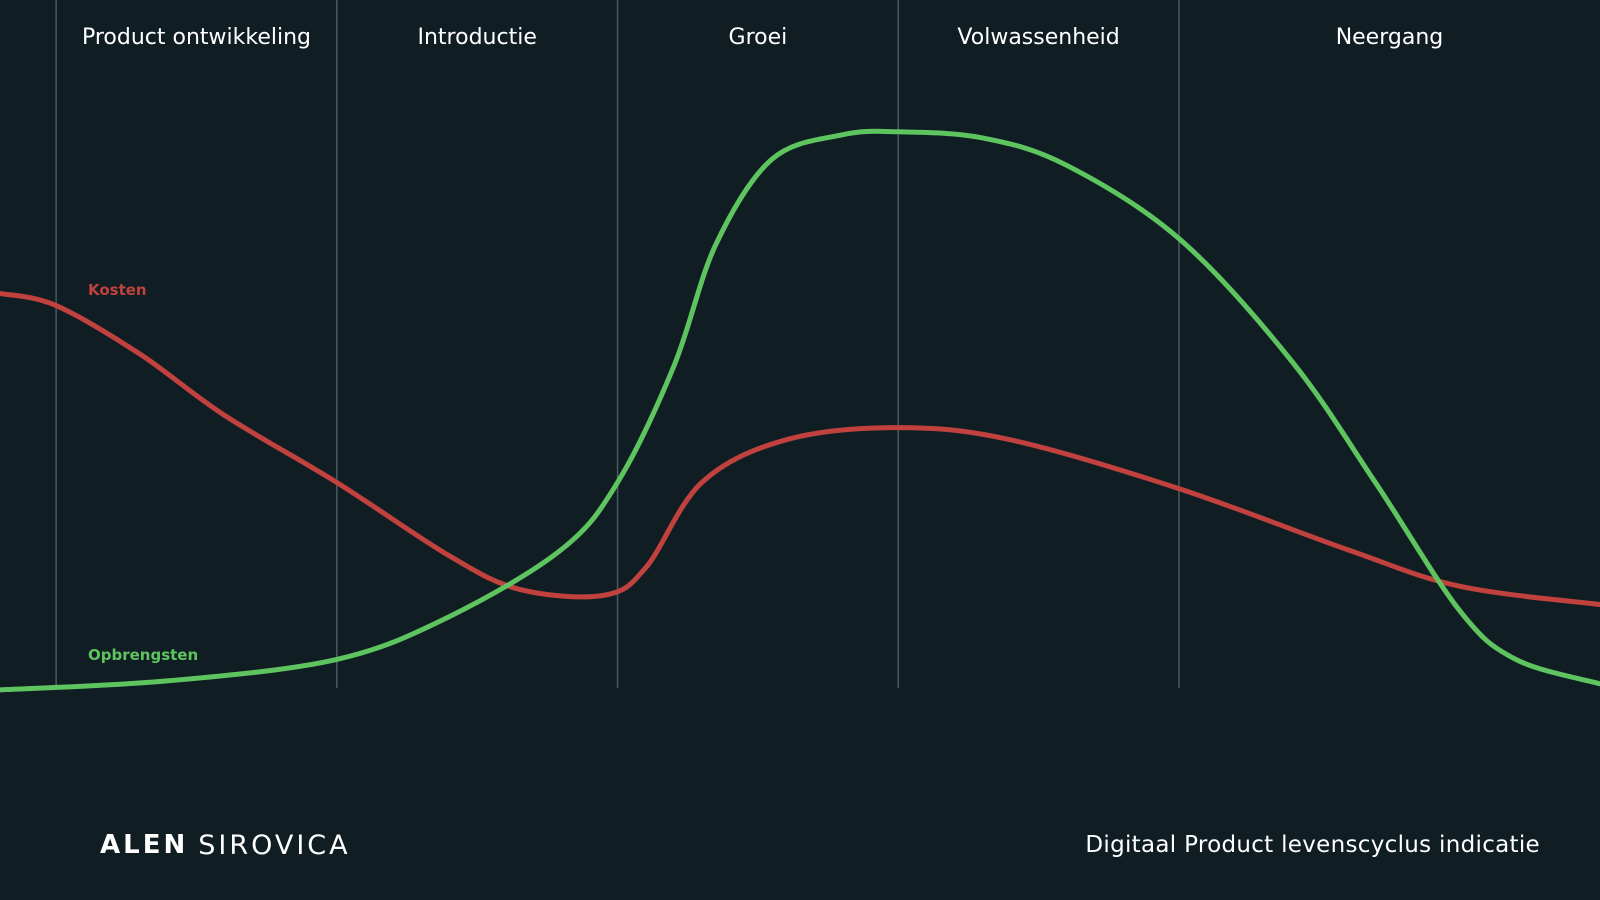 The width and height of the screenshot is (1600, 900). I want to click on phase-label-4: Volwassenheid, so click(1038, 37).